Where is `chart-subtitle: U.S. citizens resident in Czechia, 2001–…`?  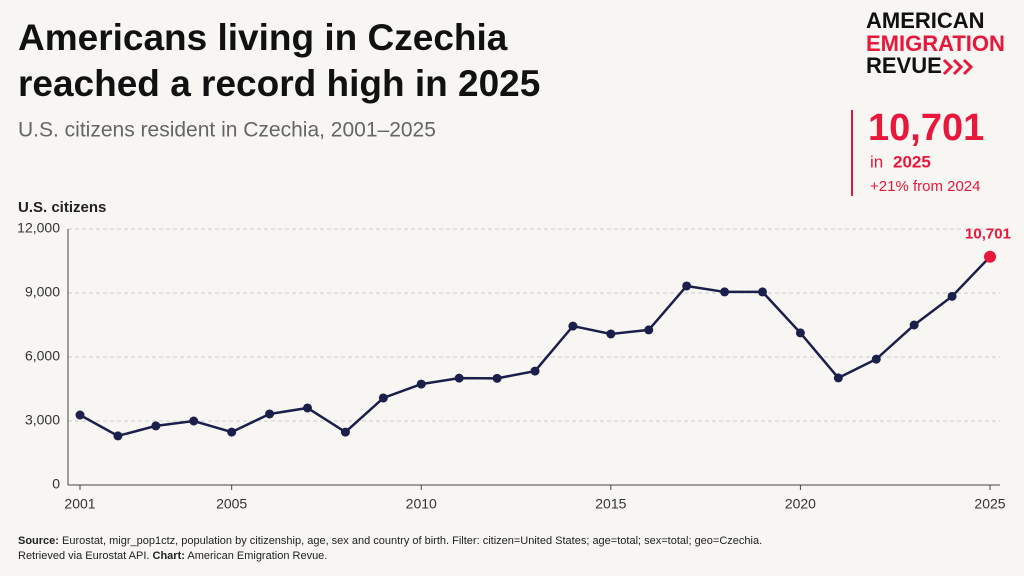
chart-subtitle: U.S. citizens resident in Czechia, 2001–… is located at coordinates (227, 130).